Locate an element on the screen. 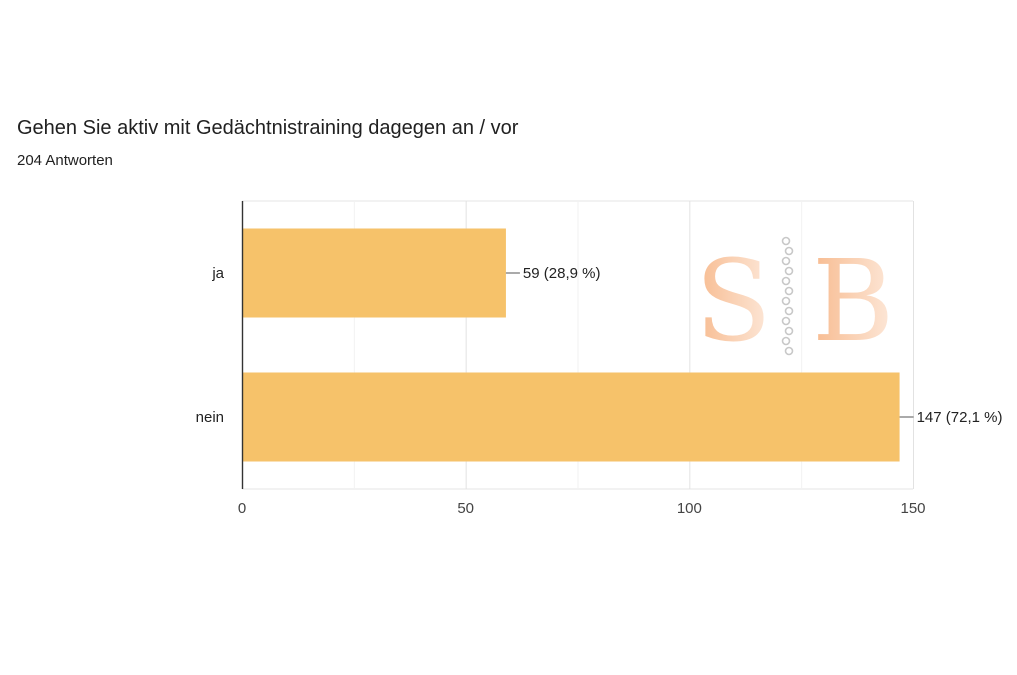 The image size is (1017, 675). watermark-letter-b: B is located at coordinates (853, 302).